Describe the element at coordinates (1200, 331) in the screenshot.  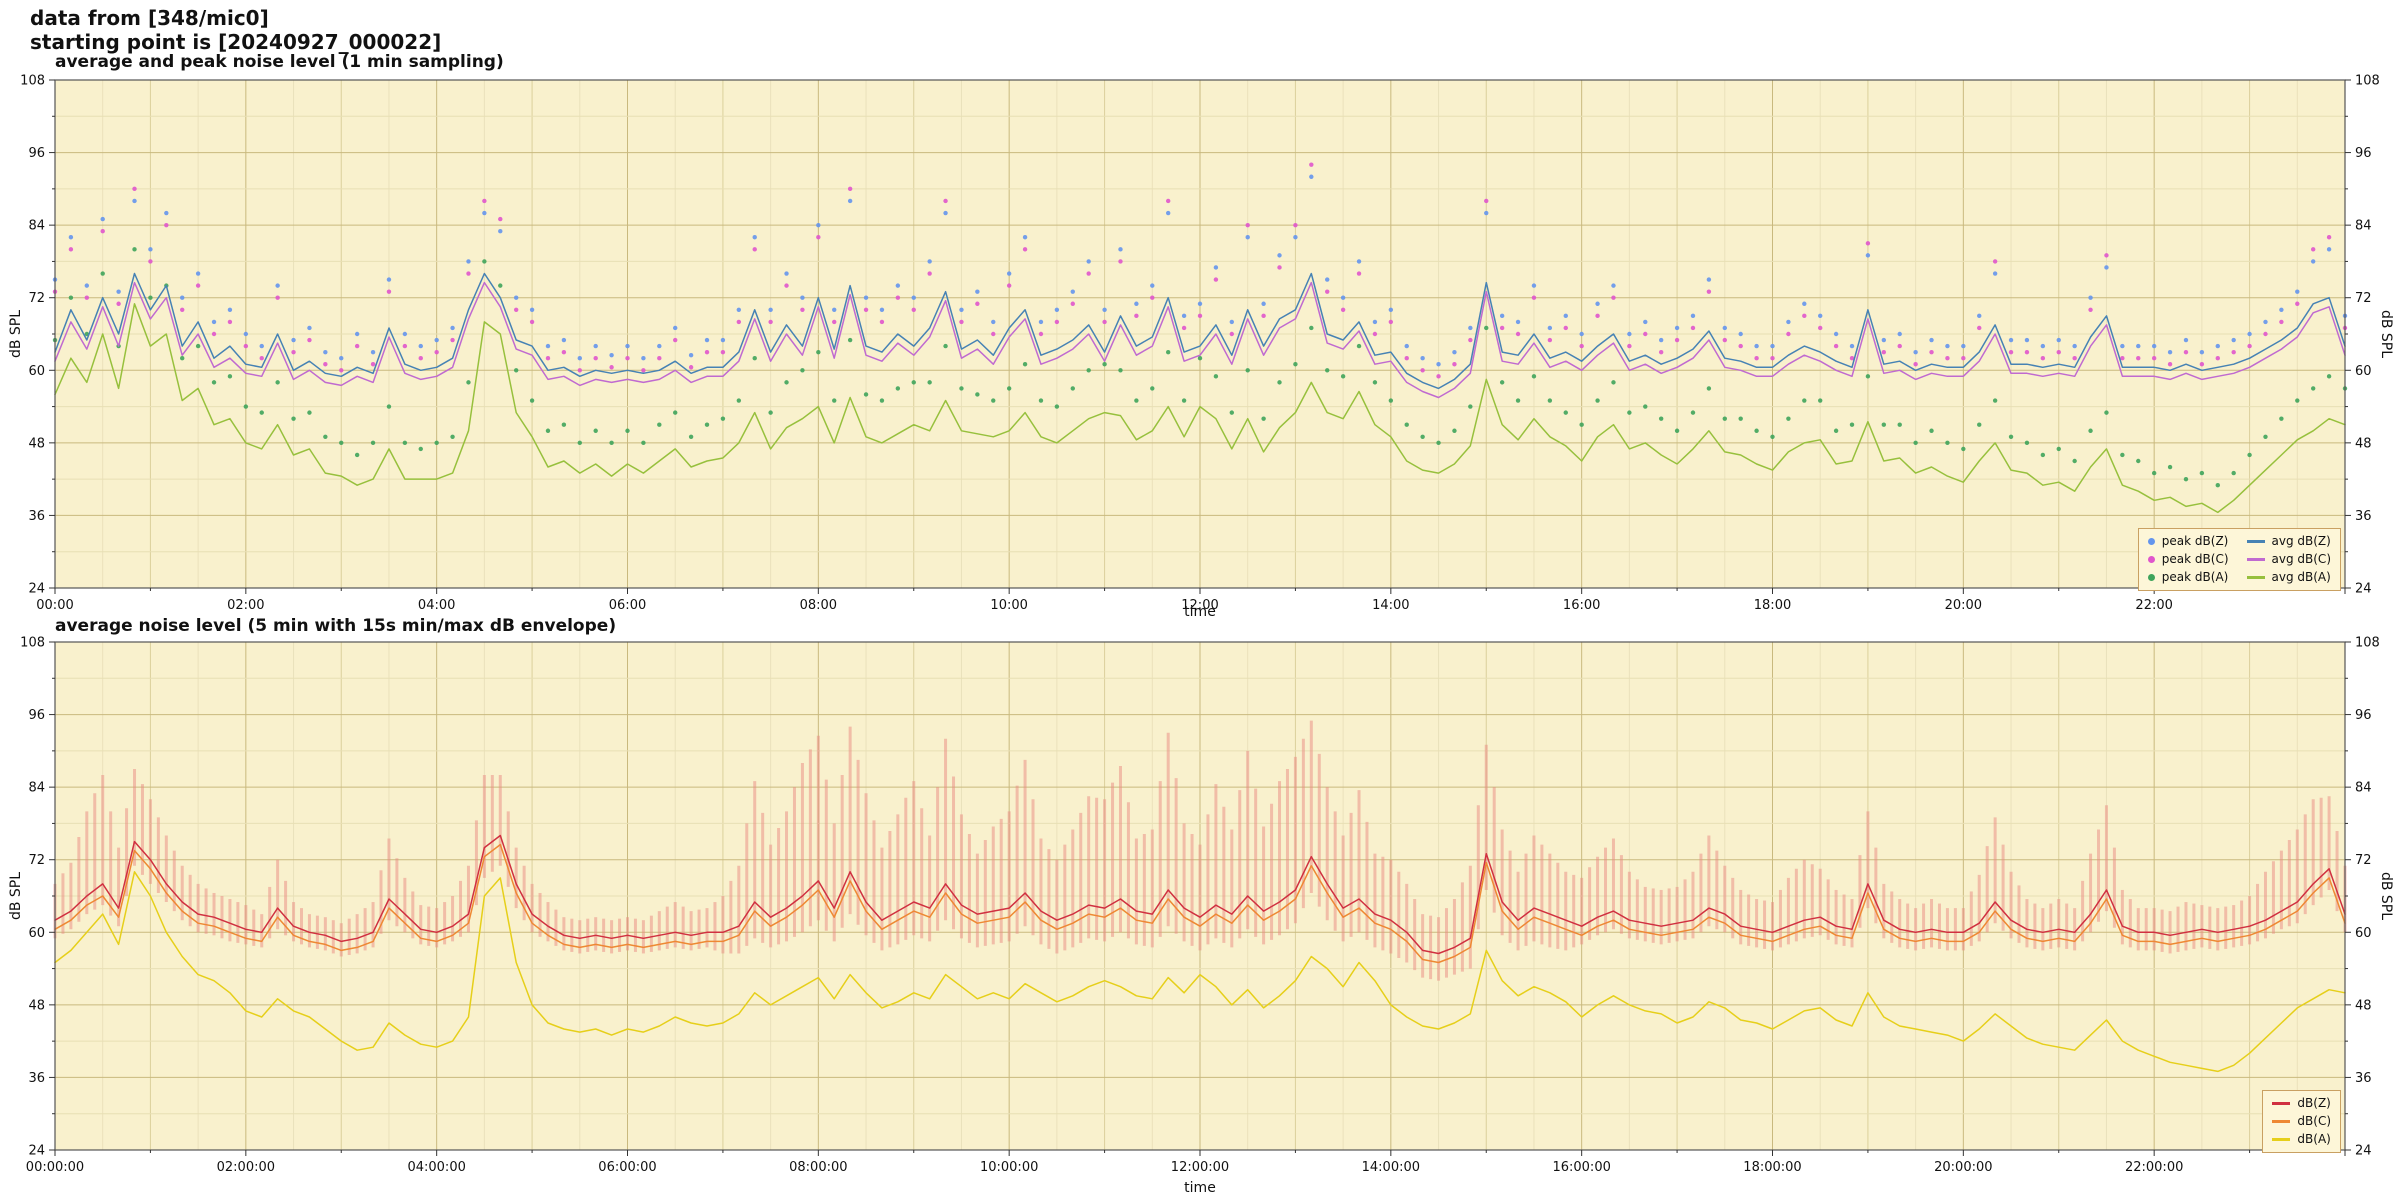
I see `line-series-avg-db-z-` at that location.